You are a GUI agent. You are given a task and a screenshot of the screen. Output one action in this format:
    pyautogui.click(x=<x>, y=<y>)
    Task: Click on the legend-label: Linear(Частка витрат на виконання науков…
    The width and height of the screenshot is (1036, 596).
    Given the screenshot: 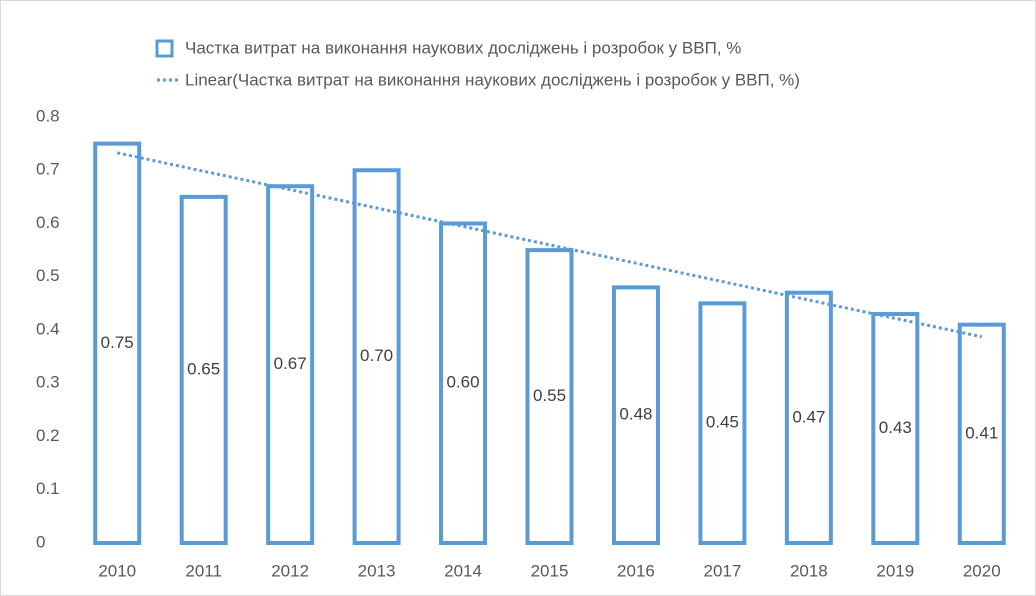 What is the action you would take?
    pyautogui.click(x=492, y=79)
    